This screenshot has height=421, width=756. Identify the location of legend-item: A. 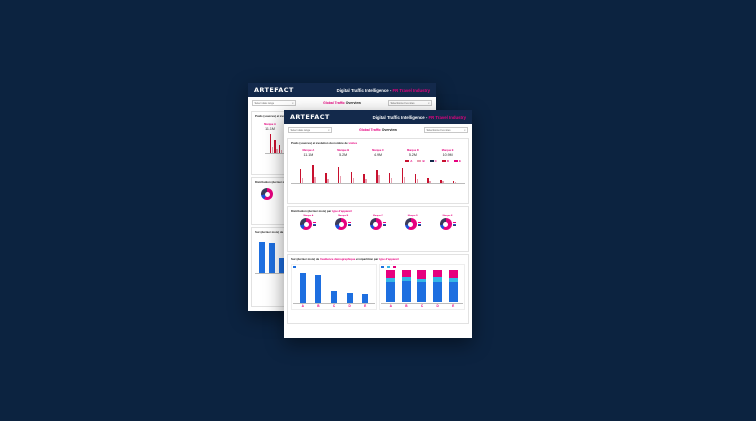
(408, 161).